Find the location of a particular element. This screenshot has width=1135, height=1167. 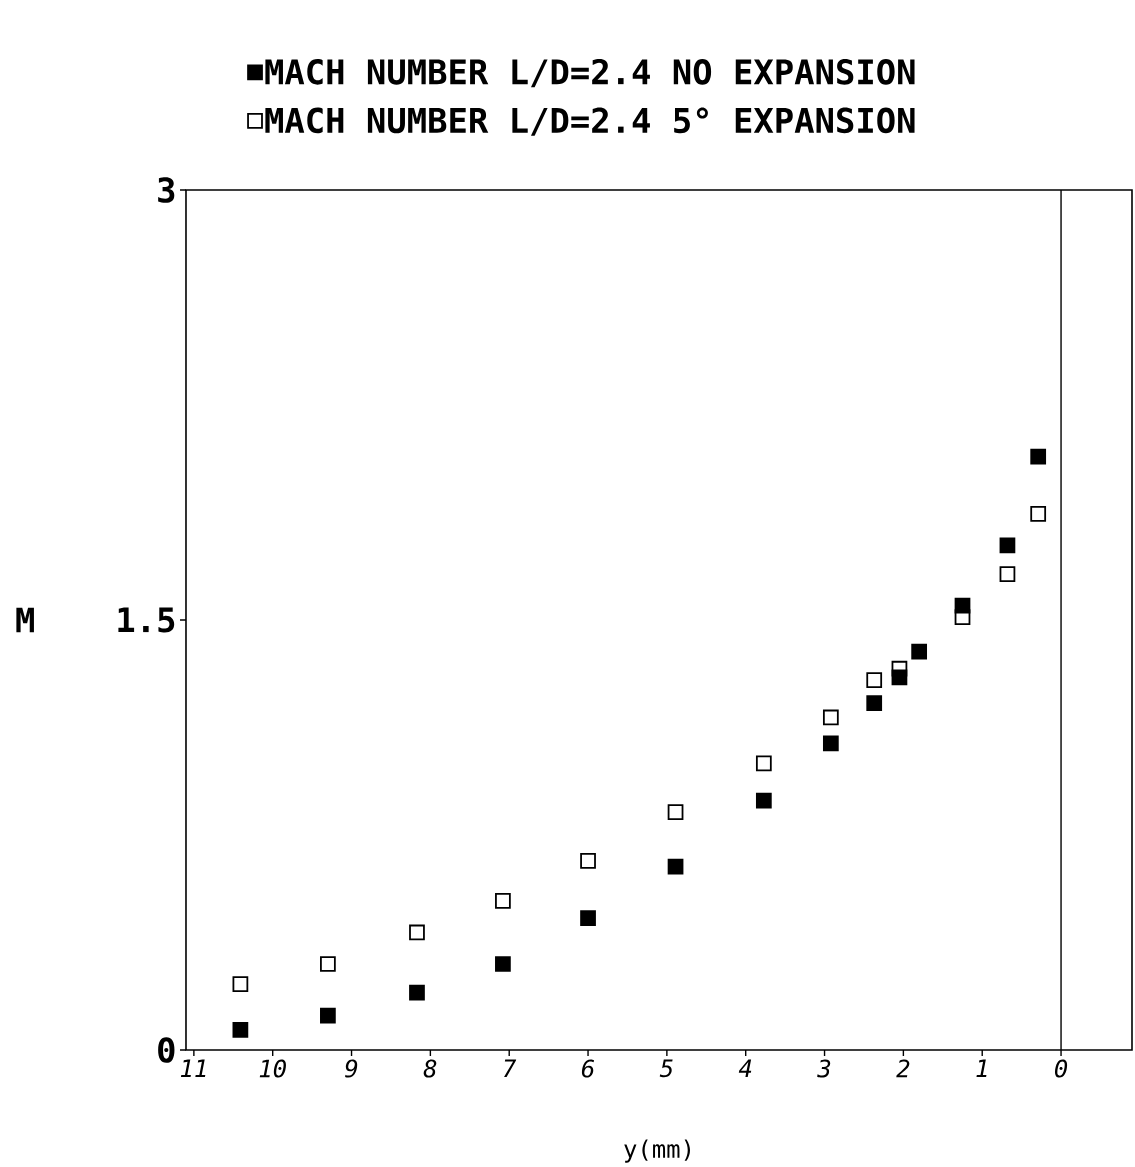

x-tick-label: 2 is located at coordinates (903, 1068).